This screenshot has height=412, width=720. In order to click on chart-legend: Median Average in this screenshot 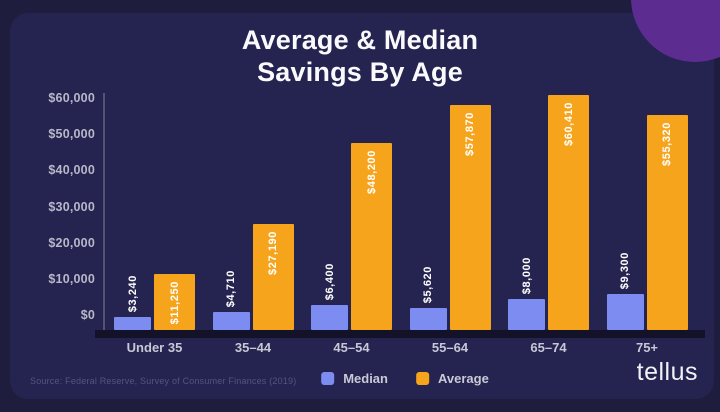, I will do `click(405, 378)`.